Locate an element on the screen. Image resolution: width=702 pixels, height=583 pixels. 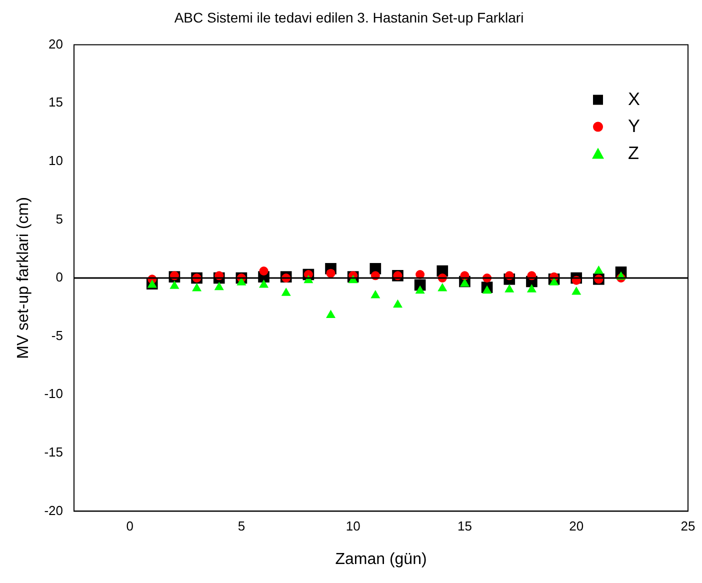
y-tick-label: 0 is located at coordinates (59, 277).